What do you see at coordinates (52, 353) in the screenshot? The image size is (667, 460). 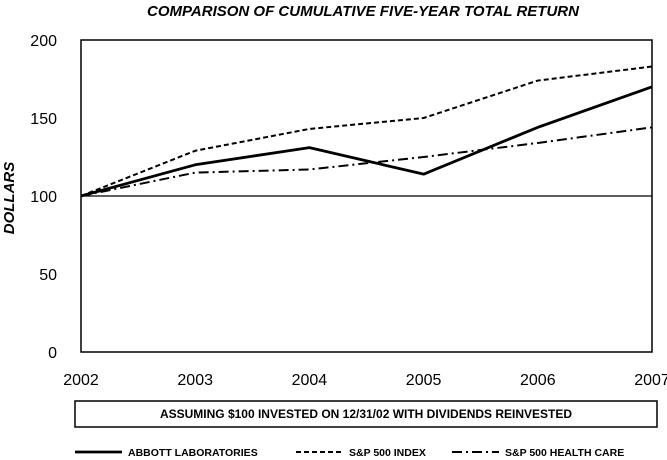 I see `y-tick-label: 0` at bounding box center [52, 353].